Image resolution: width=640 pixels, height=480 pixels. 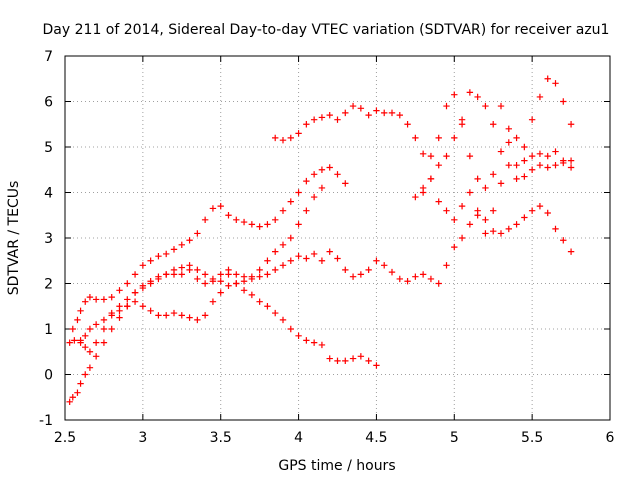 I want to click on x-tick-label: 4, so click(x=298, y=438).